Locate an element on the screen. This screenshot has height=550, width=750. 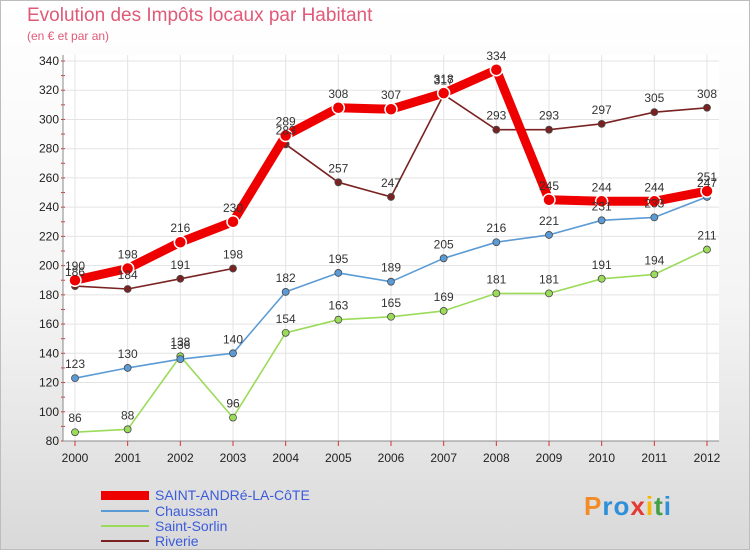
x-tick-label: 2005 is located at coordinates (338, 458).